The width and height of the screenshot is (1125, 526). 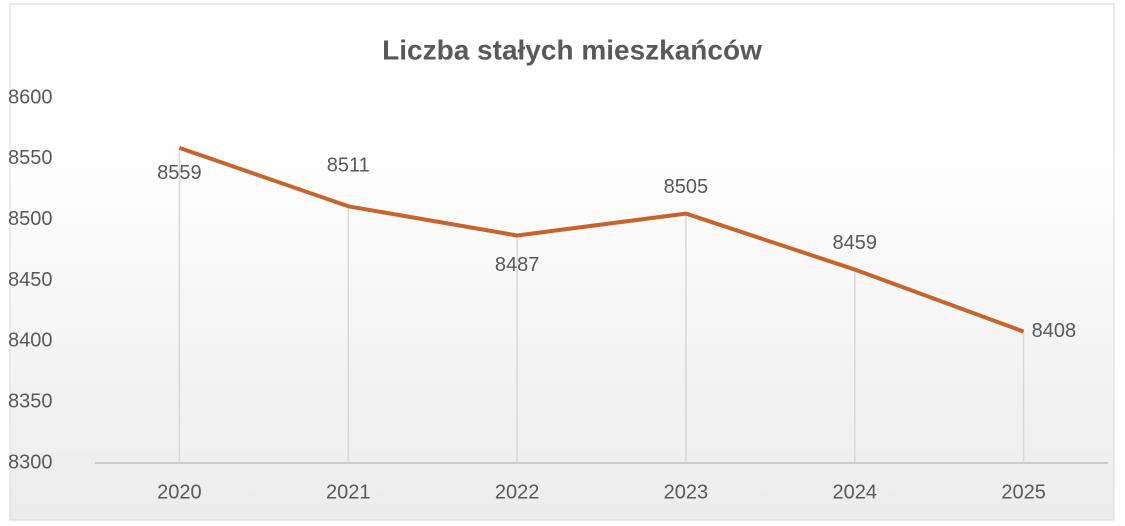 What do you see at coordinates (855, 243) in the screenshot?
I see `data-label: 8459` at bounding box center [855, 243].